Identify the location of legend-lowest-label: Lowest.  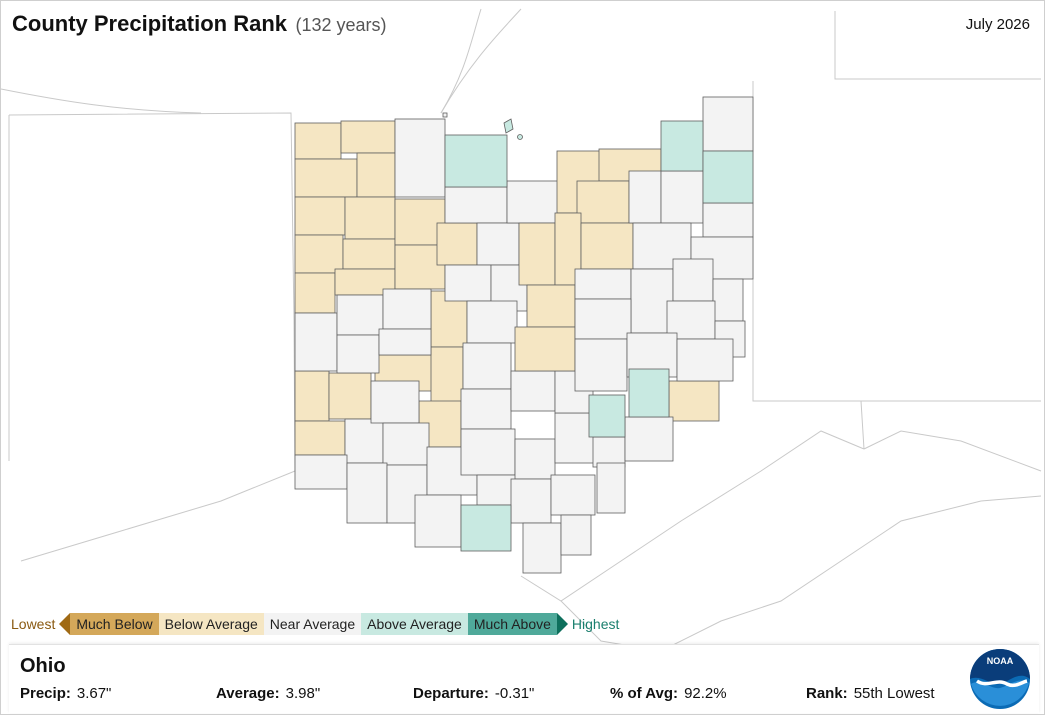
(33, 624).